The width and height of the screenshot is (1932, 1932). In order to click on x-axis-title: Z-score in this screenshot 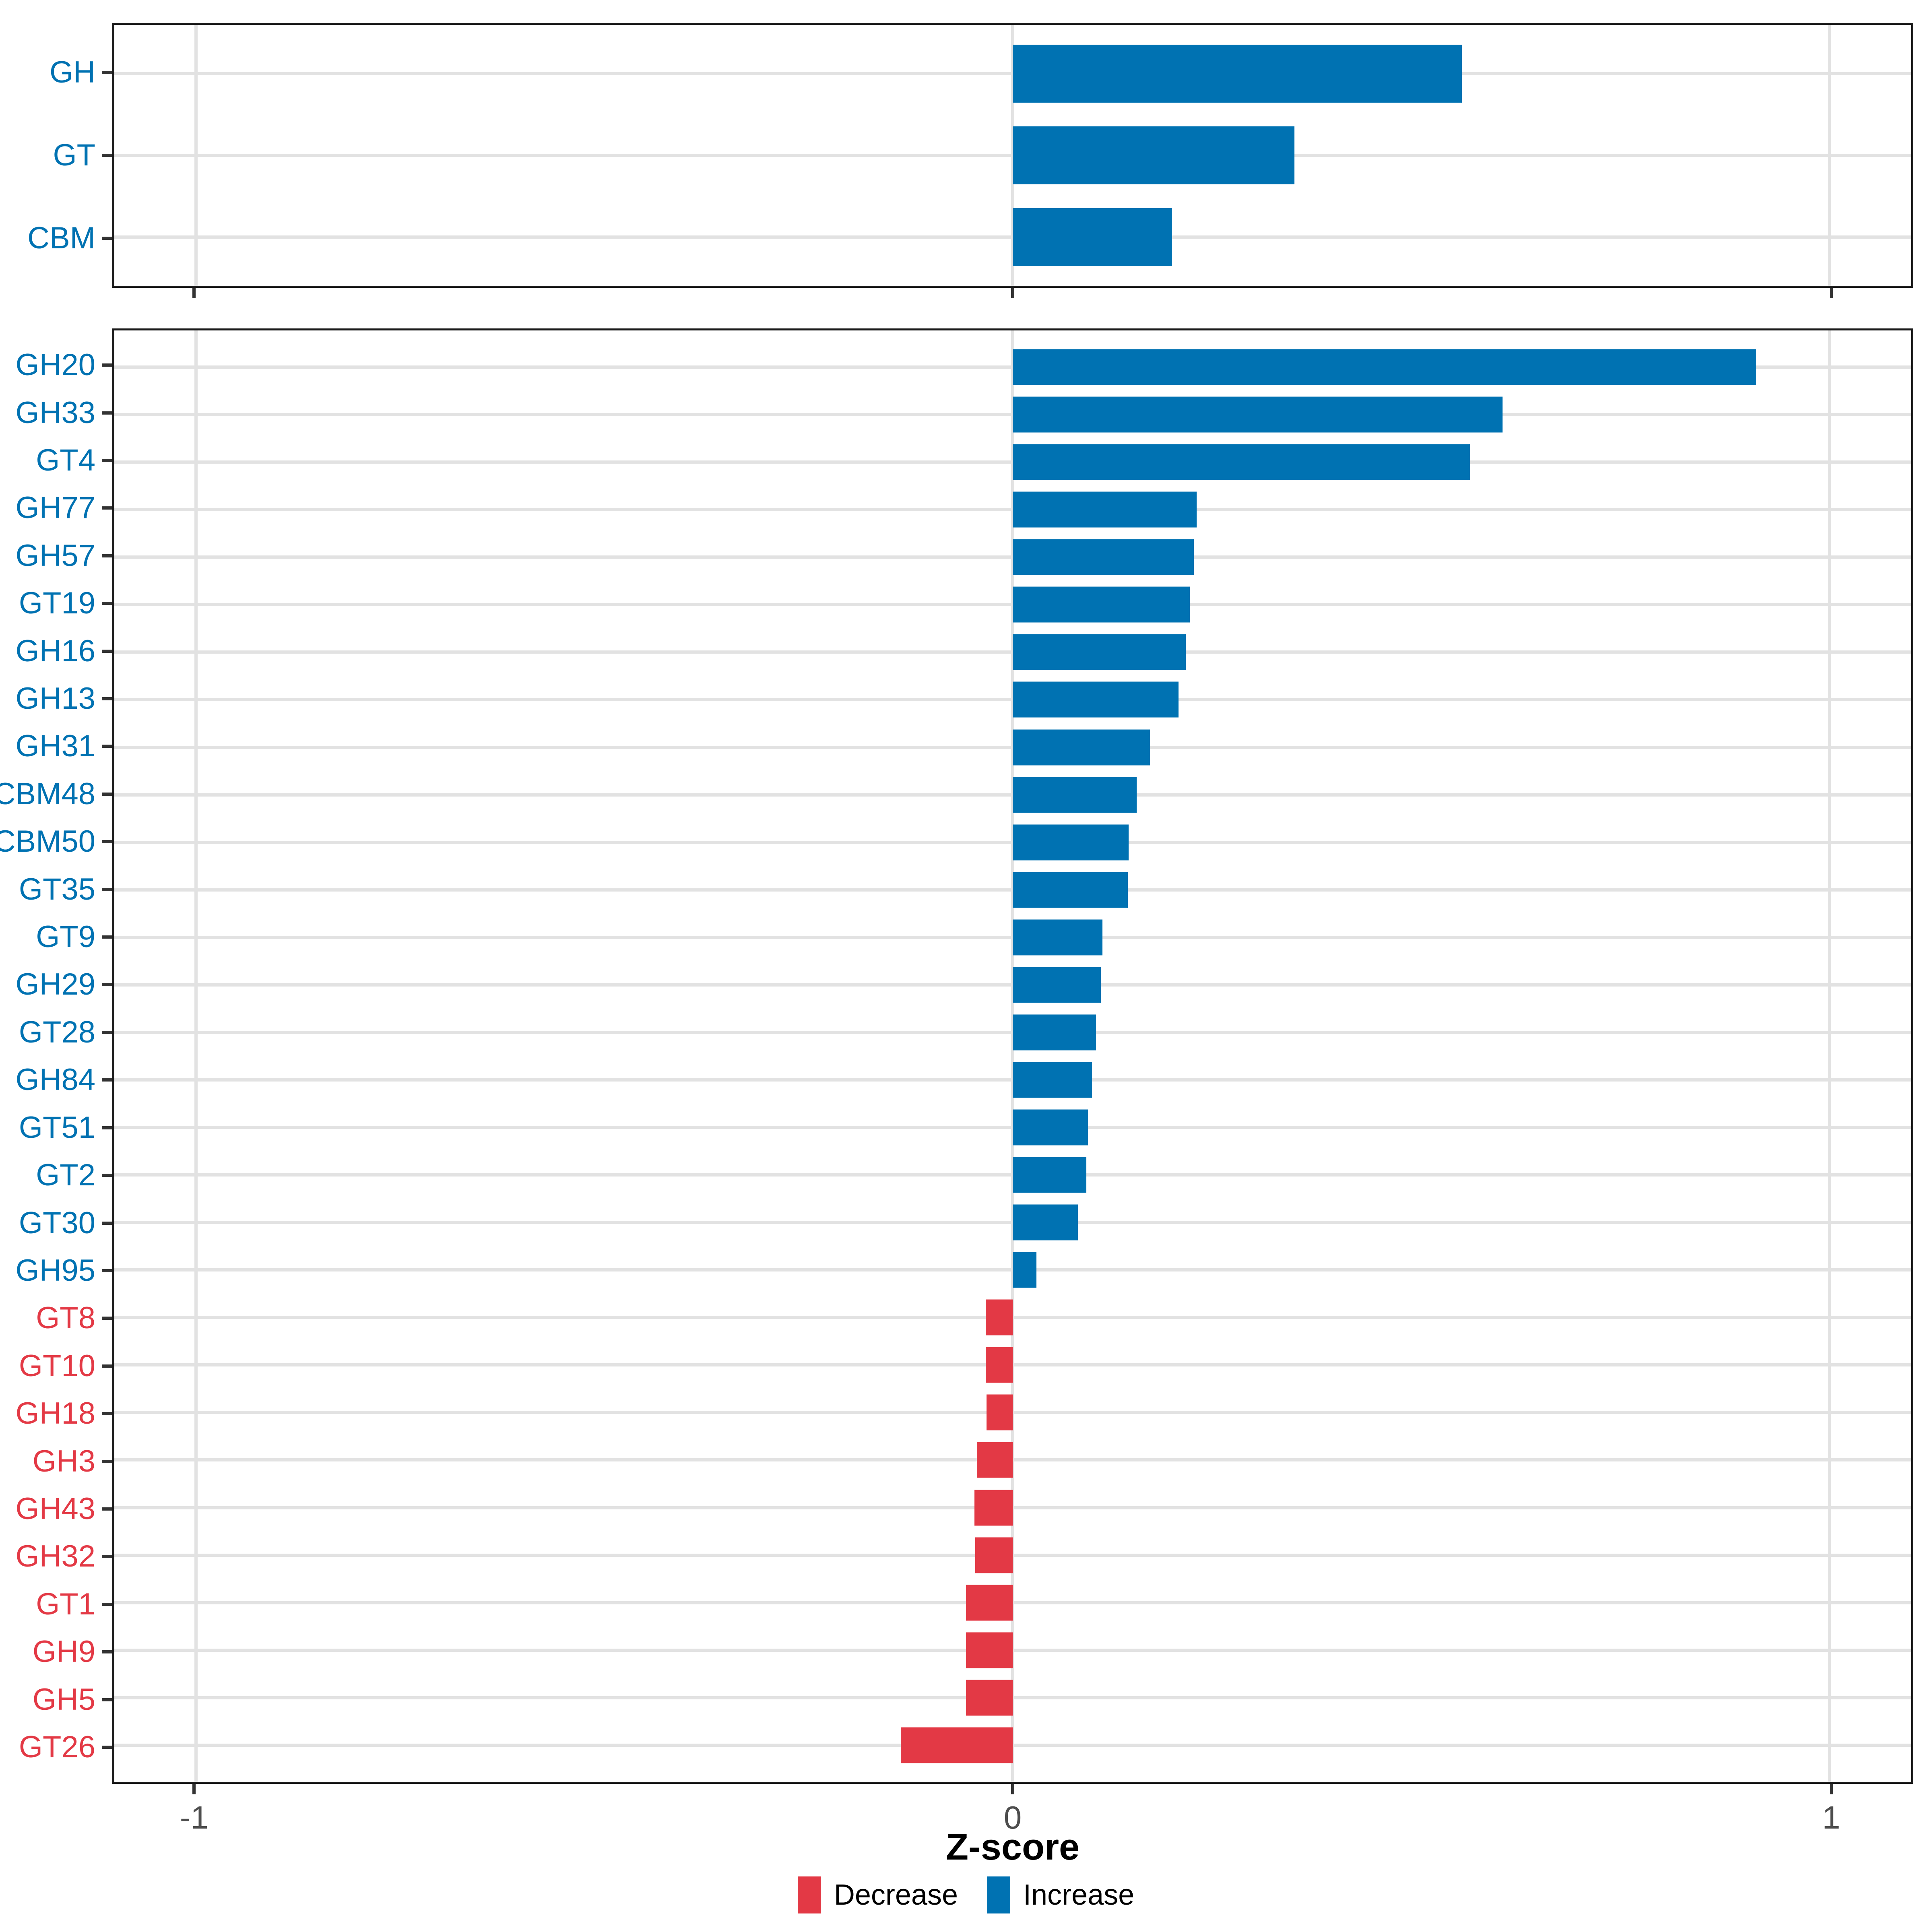, I will do `click(1012, 1848)`.